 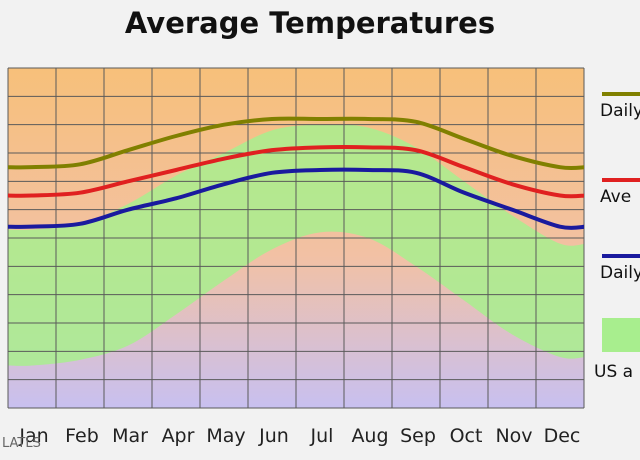 What do you see at coordinates (620, 111) in the screenshot?
I see `legend-label-0: Daily` at bounding box center [620, 111].